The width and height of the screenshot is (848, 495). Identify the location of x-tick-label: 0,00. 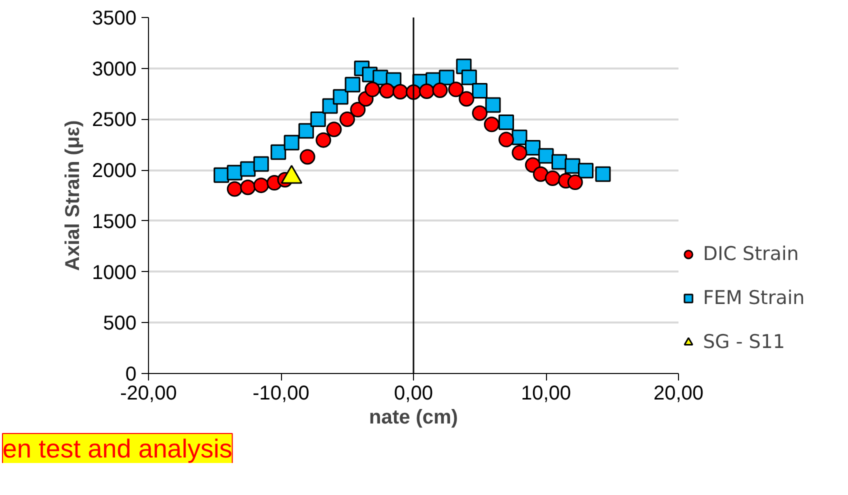
(413, 393).